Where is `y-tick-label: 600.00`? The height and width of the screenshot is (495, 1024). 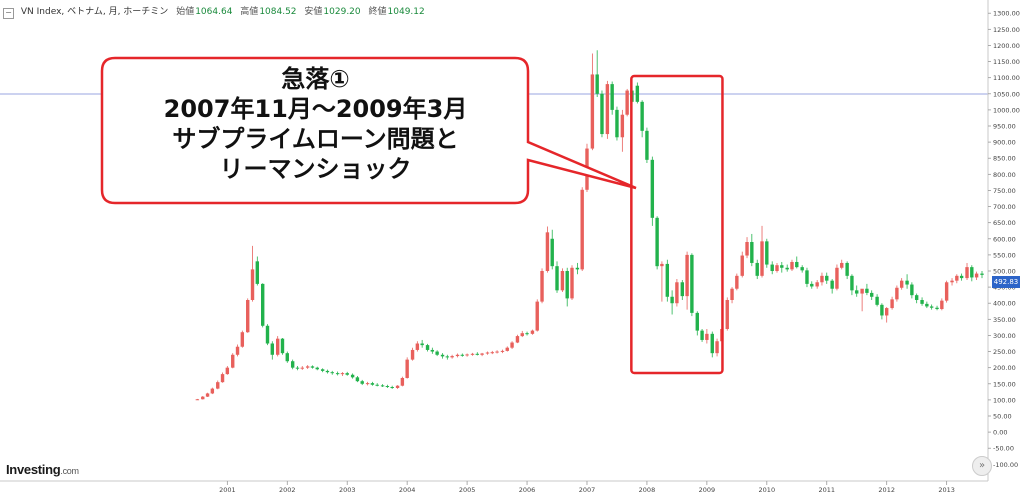 y-tick-label: 600.00 is located at coordinates (1004, 239).